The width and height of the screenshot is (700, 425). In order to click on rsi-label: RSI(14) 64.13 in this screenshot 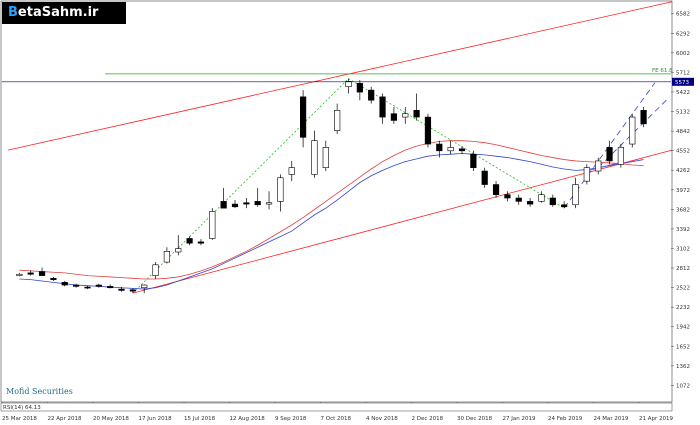, I will do `click(22, 408)`.